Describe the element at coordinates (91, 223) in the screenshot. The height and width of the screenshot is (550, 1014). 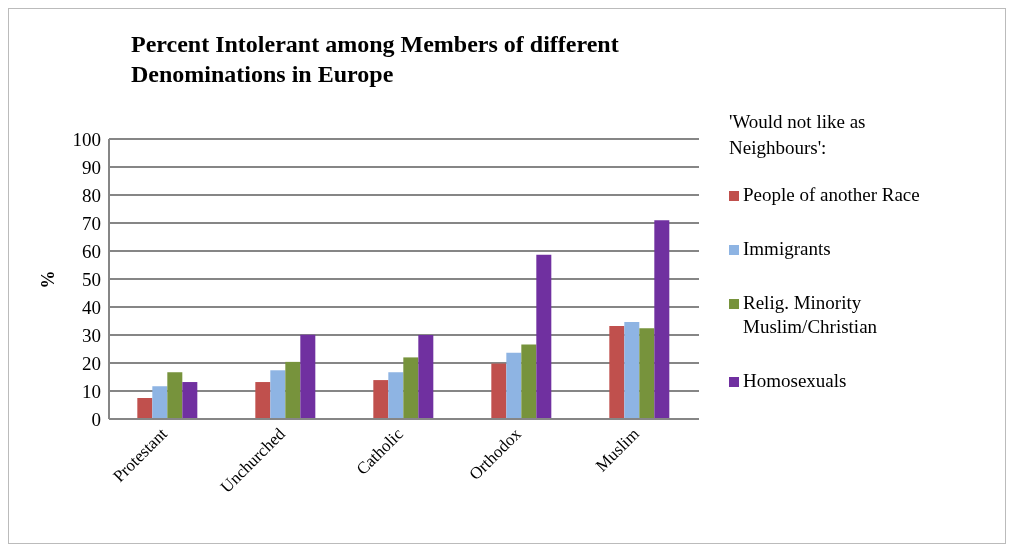
I see `y-tick-label: 70` at that location.